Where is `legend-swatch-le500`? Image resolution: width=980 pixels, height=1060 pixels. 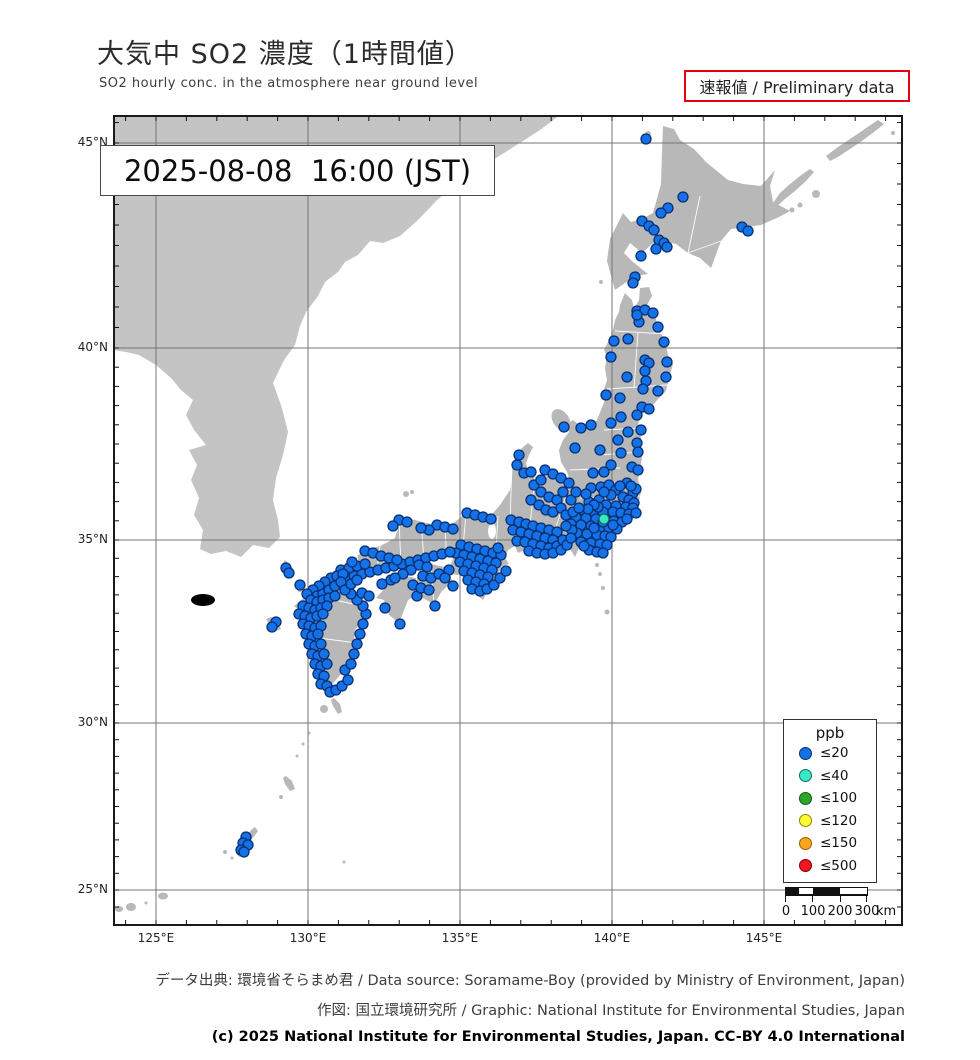
legend-swatch-le500 is located at coordinates (805, 866).